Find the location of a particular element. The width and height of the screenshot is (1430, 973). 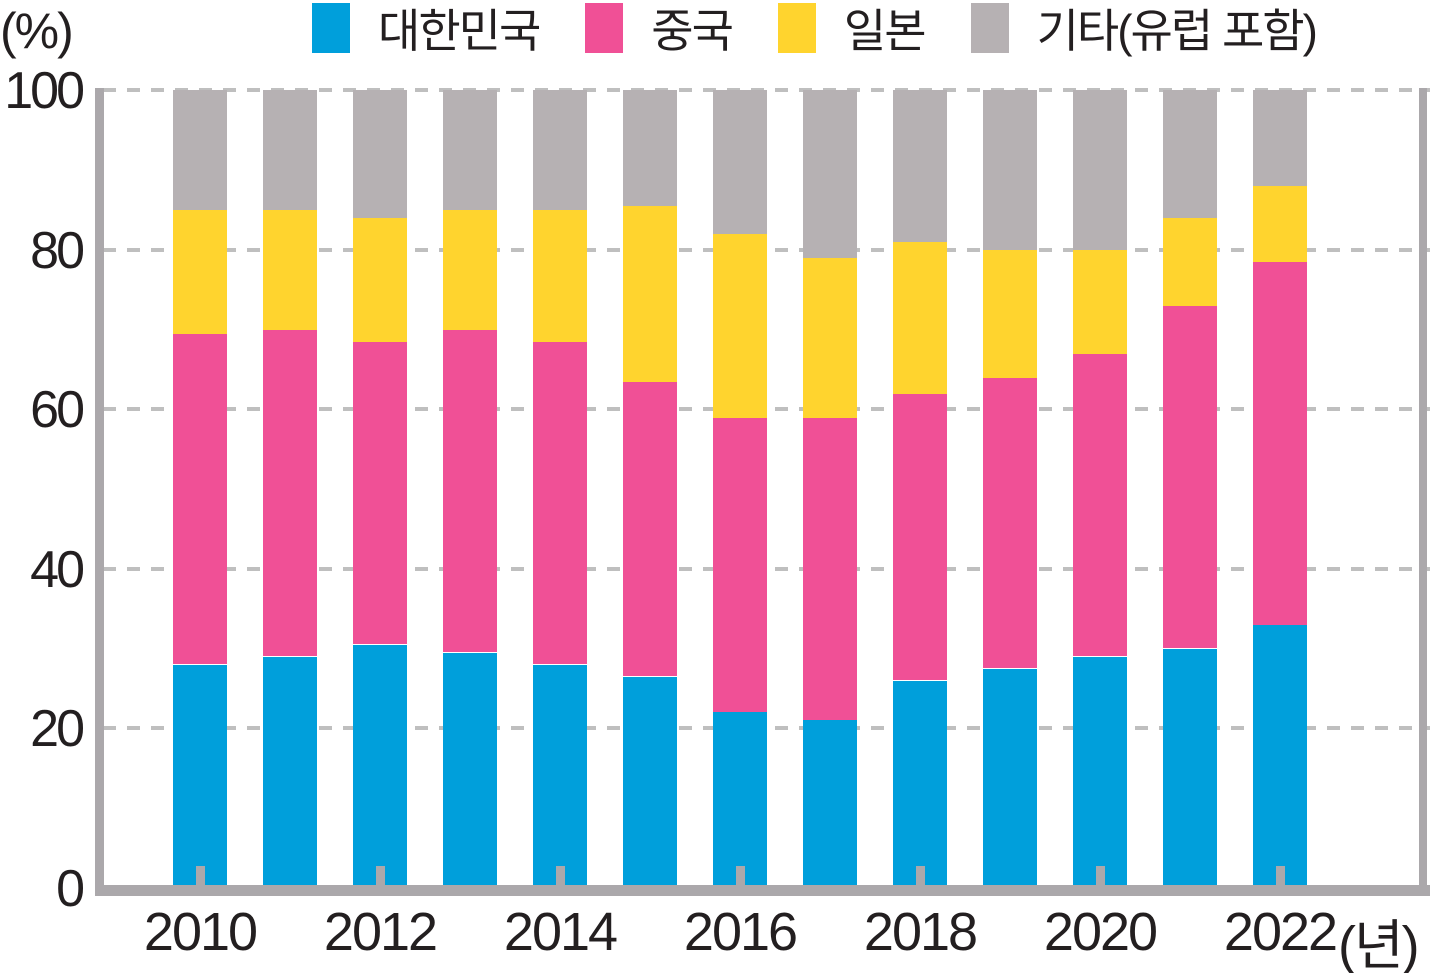

bar-segment-2014-china is located at coordinates (560, 502).